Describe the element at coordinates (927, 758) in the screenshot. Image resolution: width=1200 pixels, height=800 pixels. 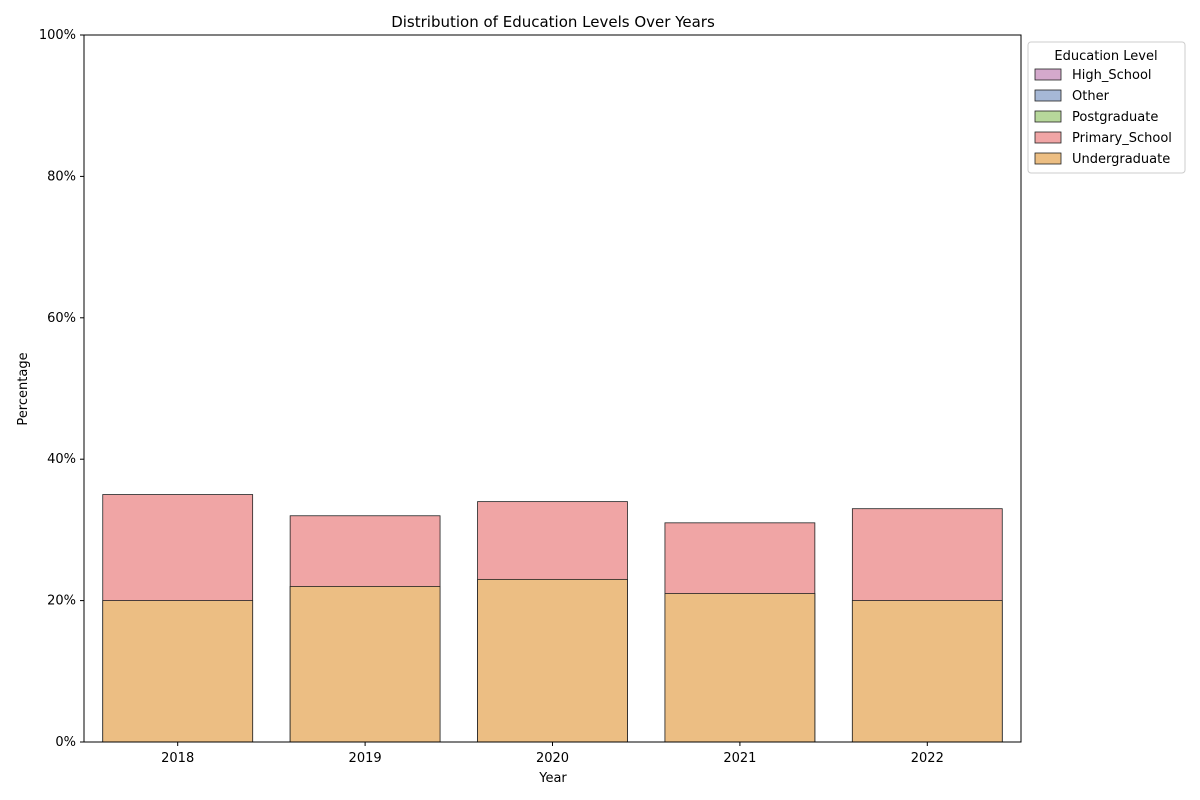
I see `x-tick-label: 2022` at that location.